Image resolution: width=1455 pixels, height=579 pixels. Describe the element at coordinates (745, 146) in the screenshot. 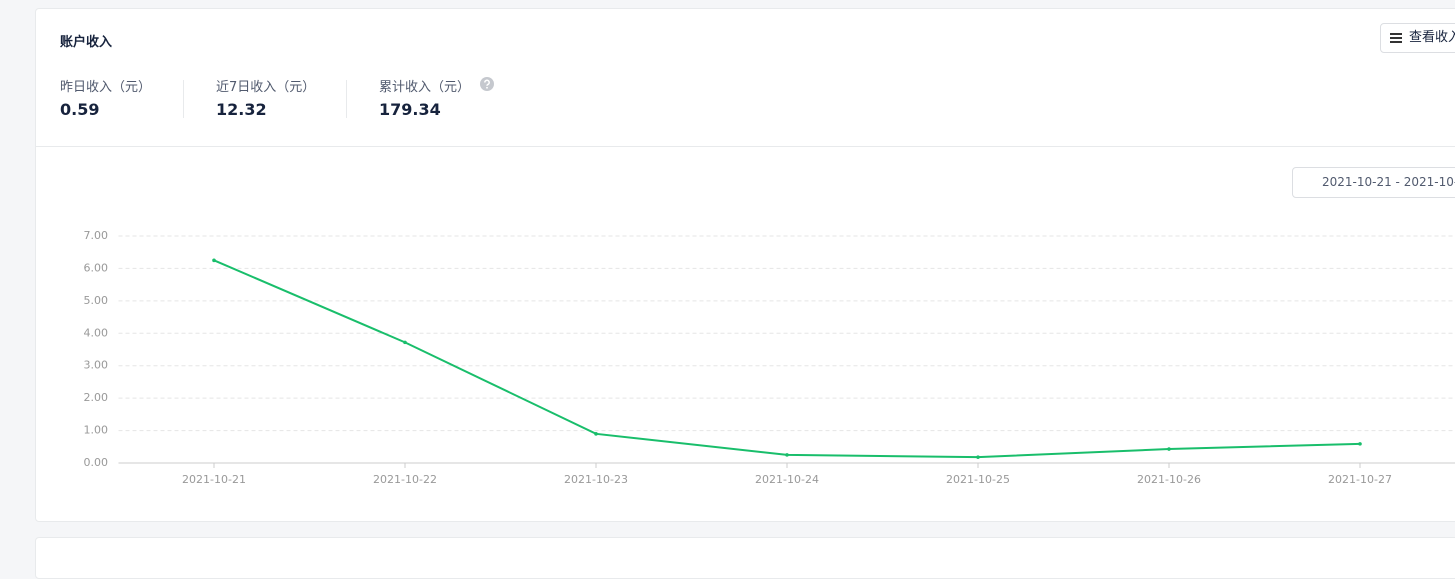

I see `separator` at that location.